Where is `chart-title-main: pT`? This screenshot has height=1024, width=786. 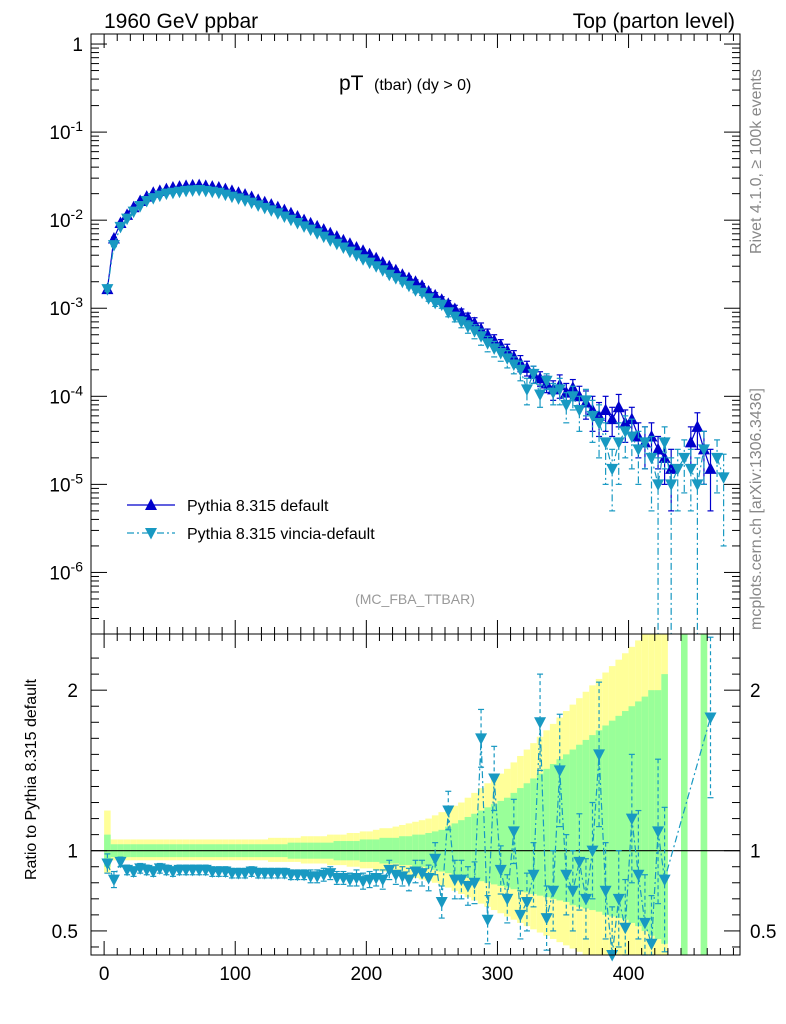
chart-title-main: pT is located at coordinates (351, 83).